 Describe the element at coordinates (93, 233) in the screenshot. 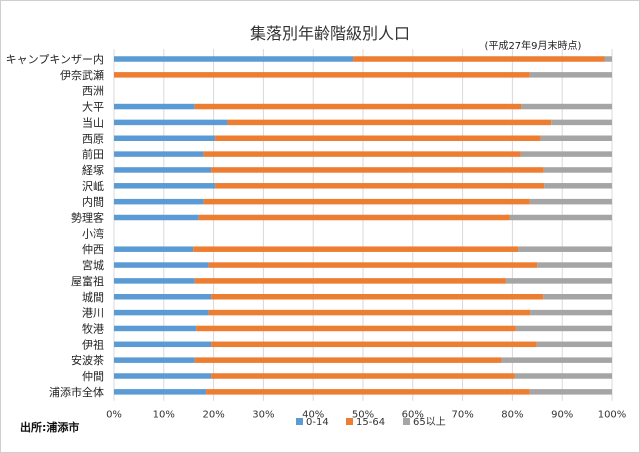

I see `category-label: 小湾` at that location.